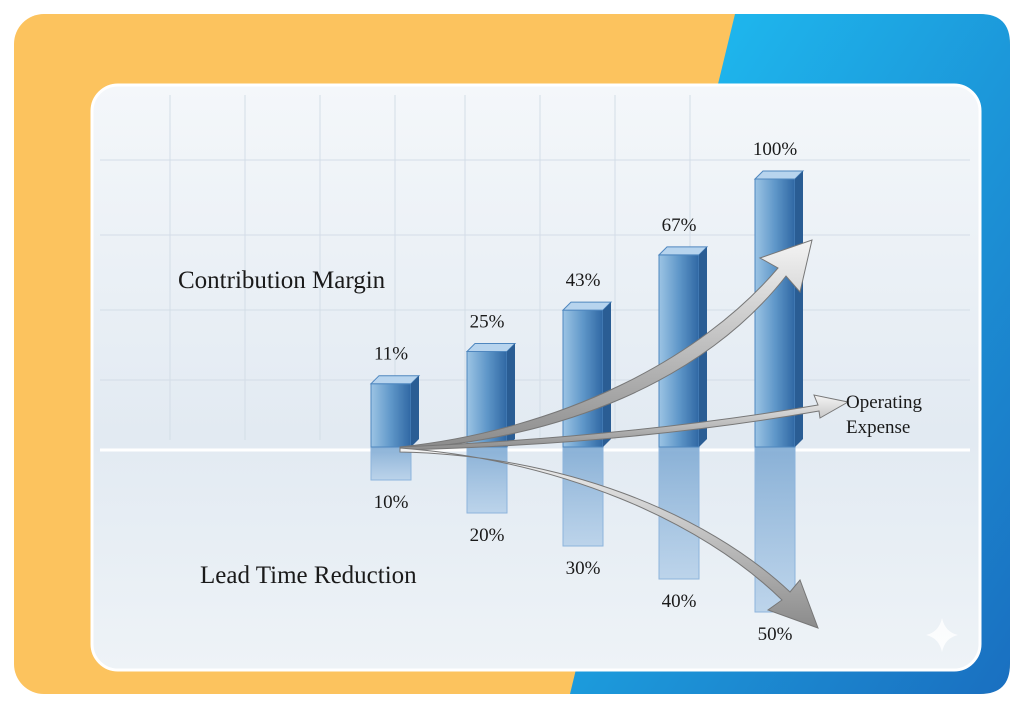  Describe the element at coordinates (487, 535) in the screenshot. I see `value-label: 20%` at that location.